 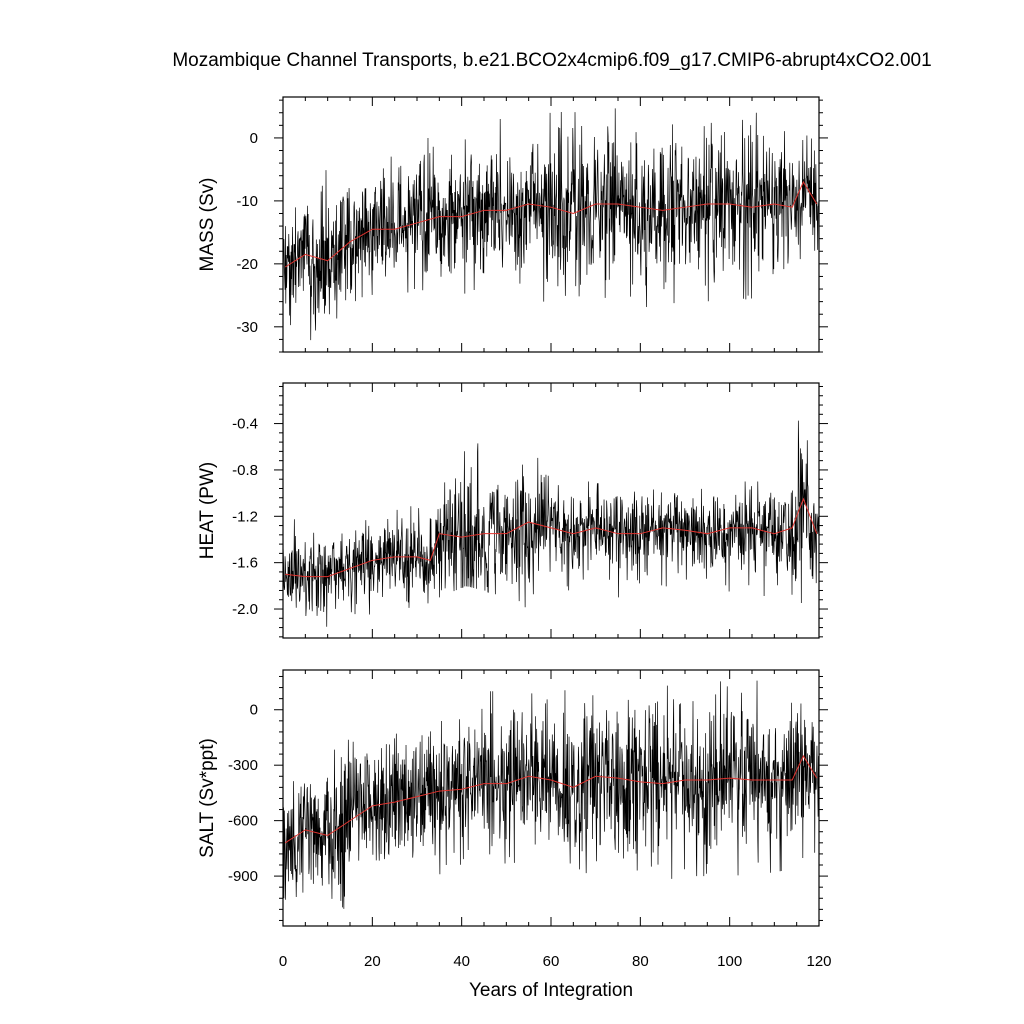 What do you see at coordinates (245, 470) in the screenshot?
I see `y-tick-label: -0.8` at bounding box center [245, 470].